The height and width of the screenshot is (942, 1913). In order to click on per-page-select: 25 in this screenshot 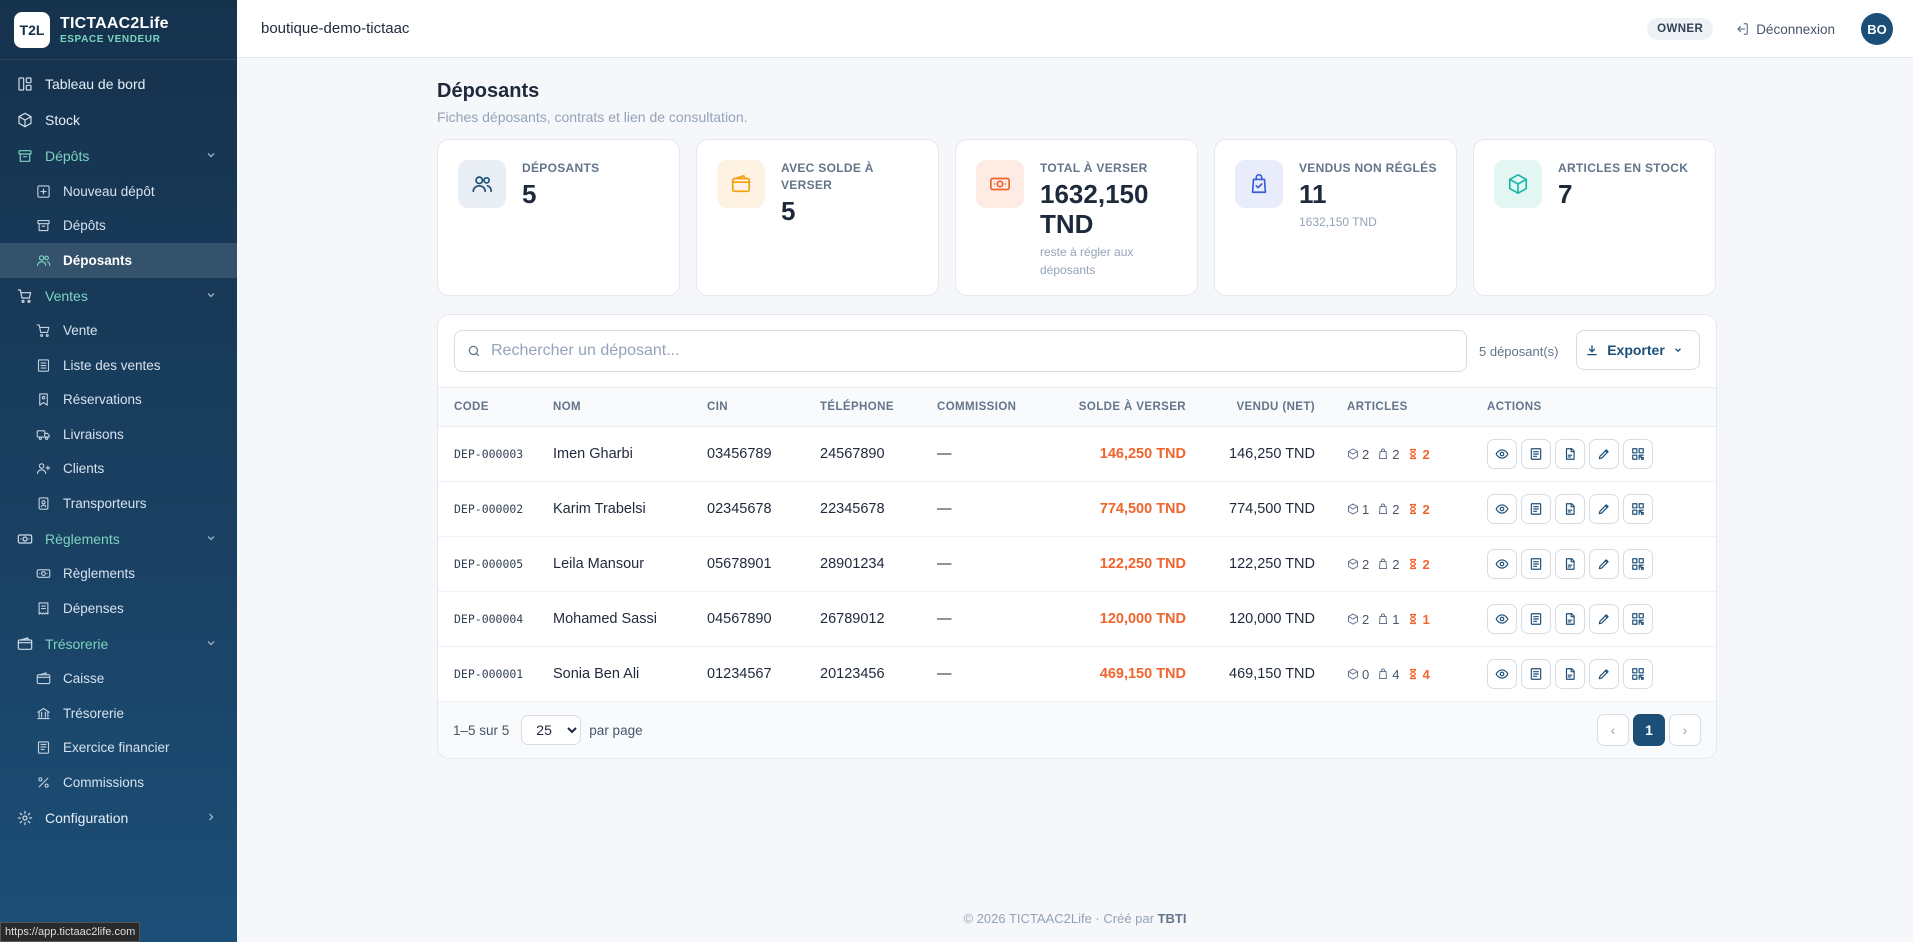, I will do `click(551, 730)`.